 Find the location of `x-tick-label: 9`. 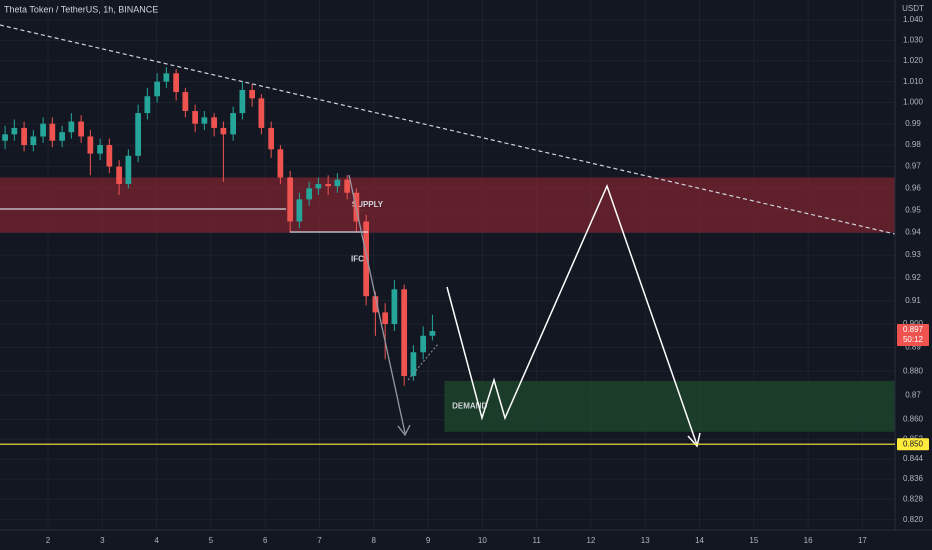

x-tick-label: 9 is located at coordinates (428, 540).